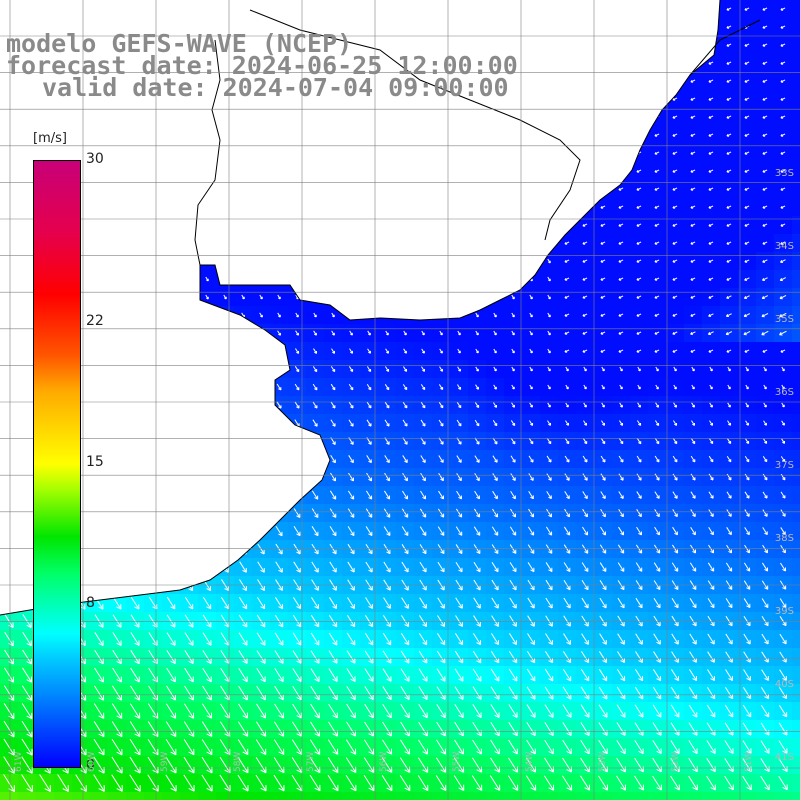 The width and height of the screenshot is (800, 800). Describe the element at coordinates (603, 761) in the screenshot. I see `longitude-label: 53W` at that location.